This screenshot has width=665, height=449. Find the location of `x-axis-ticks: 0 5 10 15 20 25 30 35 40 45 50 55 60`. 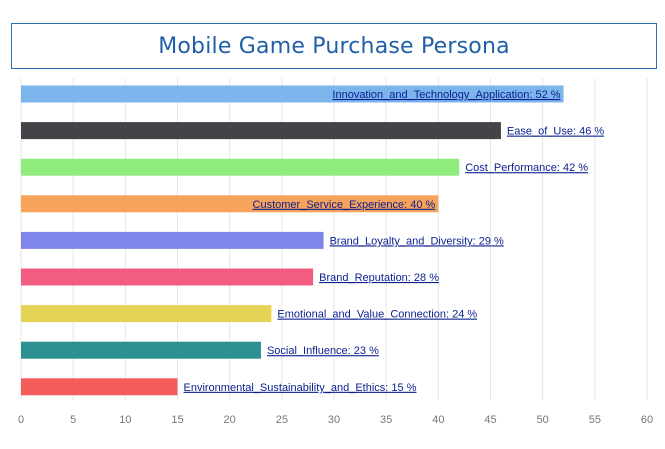

x-axis-ticks: 0 5 10 15 20 25 30 35 40 45 50 55 60 is located at coordinates (335, 420).